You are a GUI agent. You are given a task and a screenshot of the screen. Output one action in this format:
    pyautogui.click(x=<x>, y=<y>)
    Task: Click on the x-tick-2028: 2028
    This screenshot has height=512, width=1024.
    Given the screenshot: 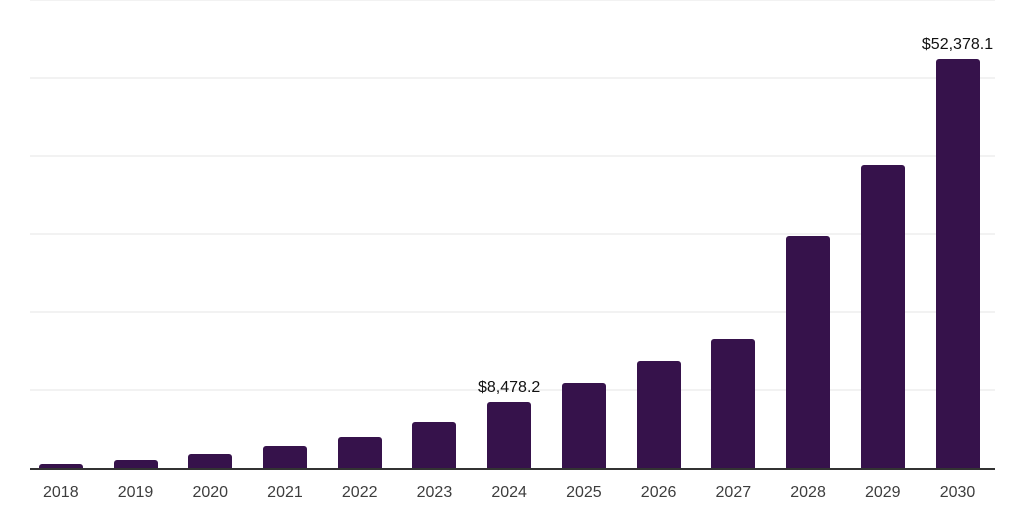 What is the action you would take?
    pyautogui.click(x=808, y=492)
    